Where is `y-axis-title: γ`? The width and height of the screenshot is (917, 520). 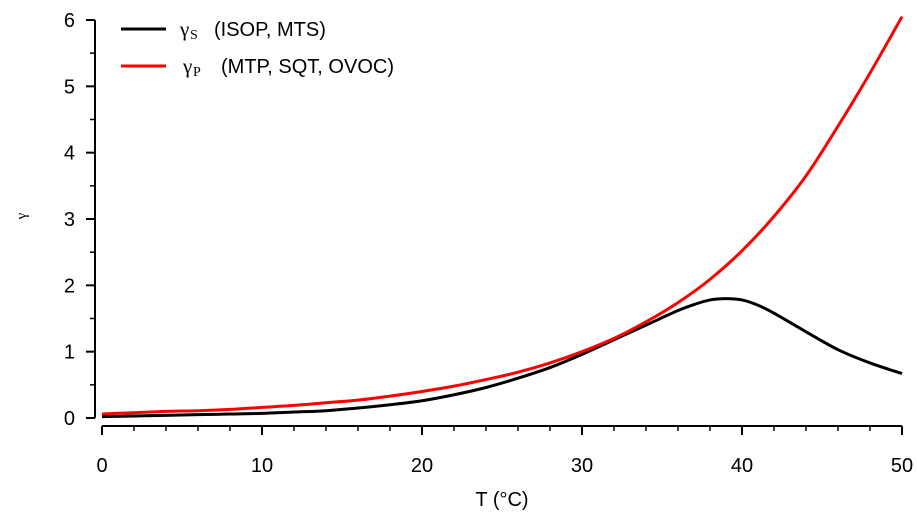 y-axis-title: γ is located at coordinates (22, 216).